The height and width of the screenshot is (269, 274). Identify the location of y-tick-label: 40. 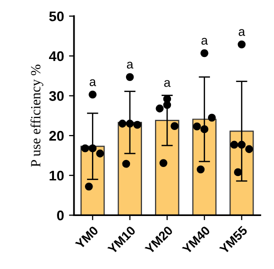
(56, 56).